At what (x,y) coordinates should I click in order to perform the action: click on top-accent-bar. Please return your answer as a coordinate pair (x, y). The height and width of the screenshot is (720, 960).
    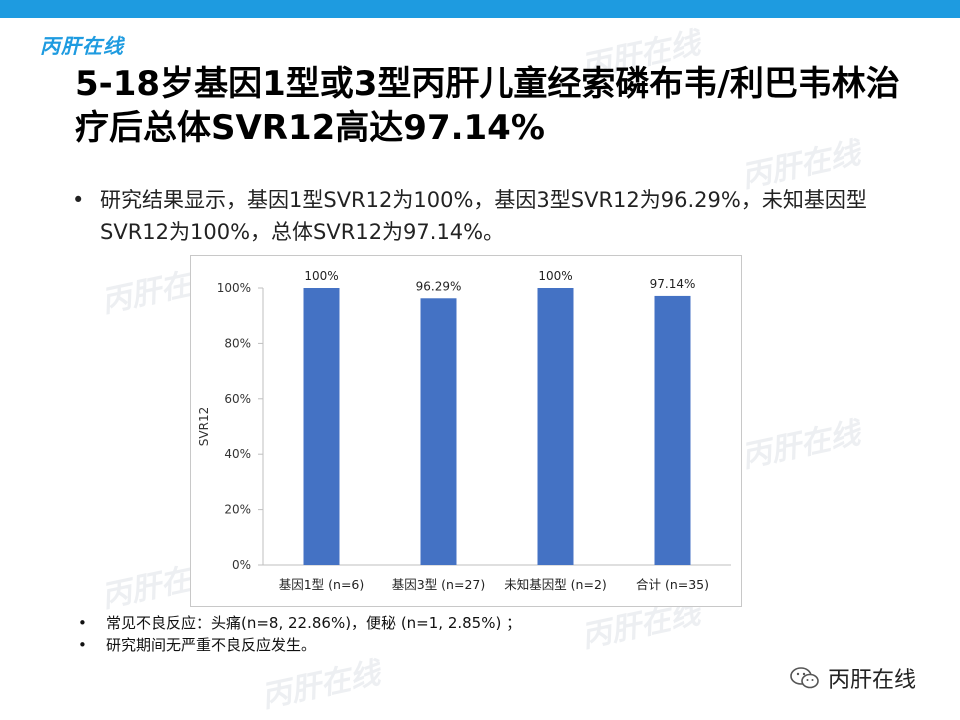
    Looking at the image, I should click on (480, 9).